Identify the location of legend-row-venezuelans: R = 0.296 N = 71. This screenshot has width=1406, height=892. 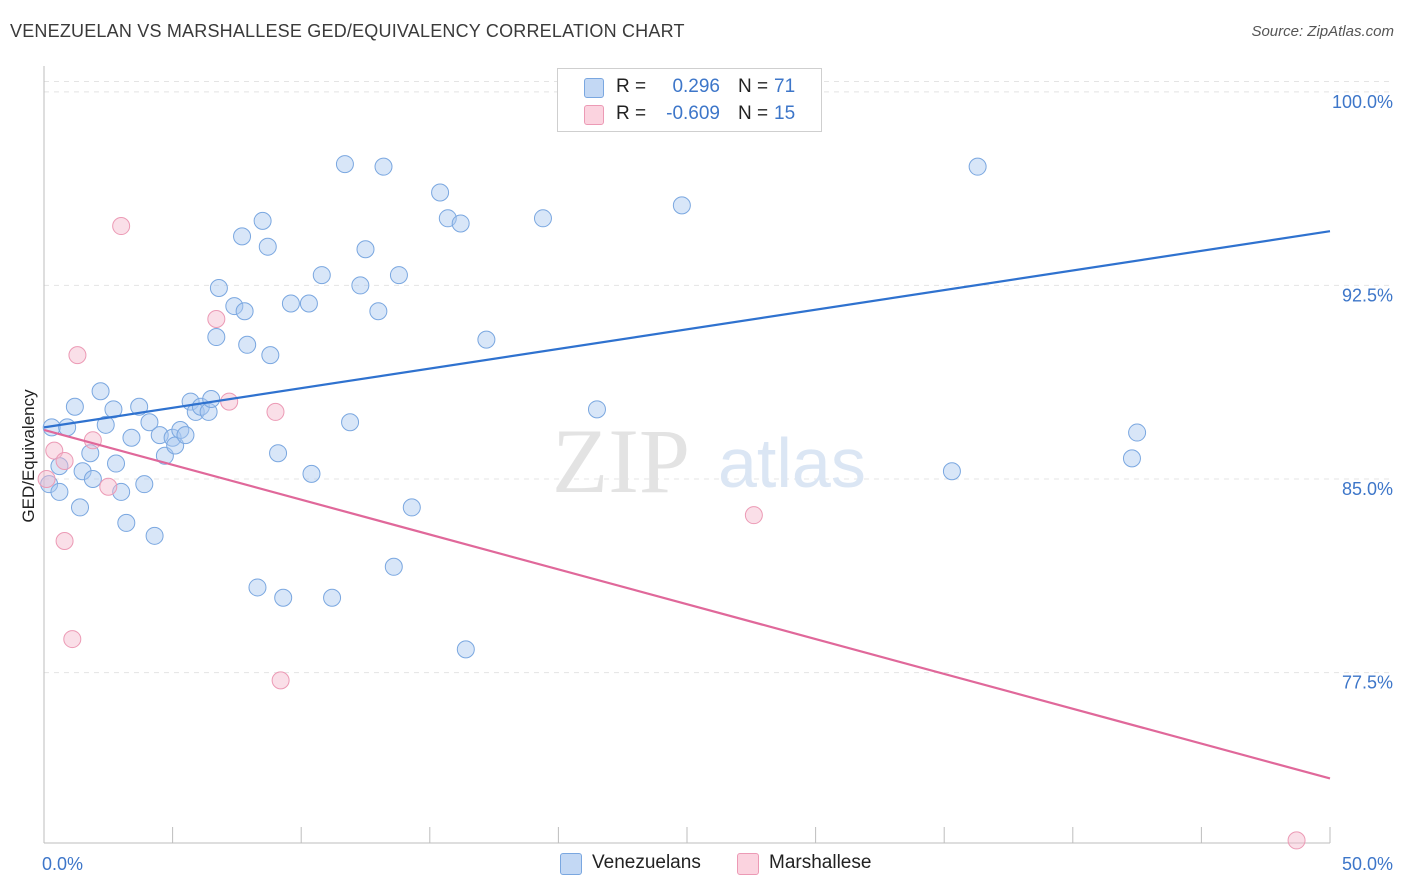
(689, 87).